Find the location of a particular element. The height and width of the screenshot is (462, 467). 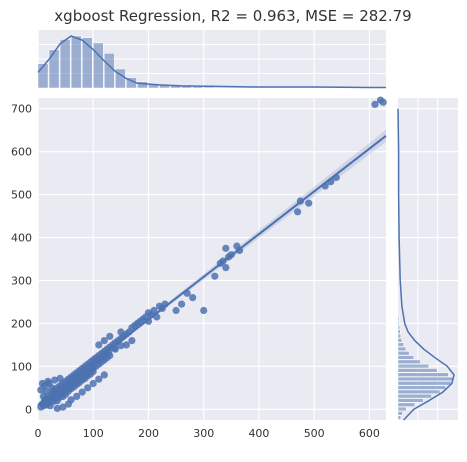

x-tick-label: 400 is located at coordinates (258, 433).